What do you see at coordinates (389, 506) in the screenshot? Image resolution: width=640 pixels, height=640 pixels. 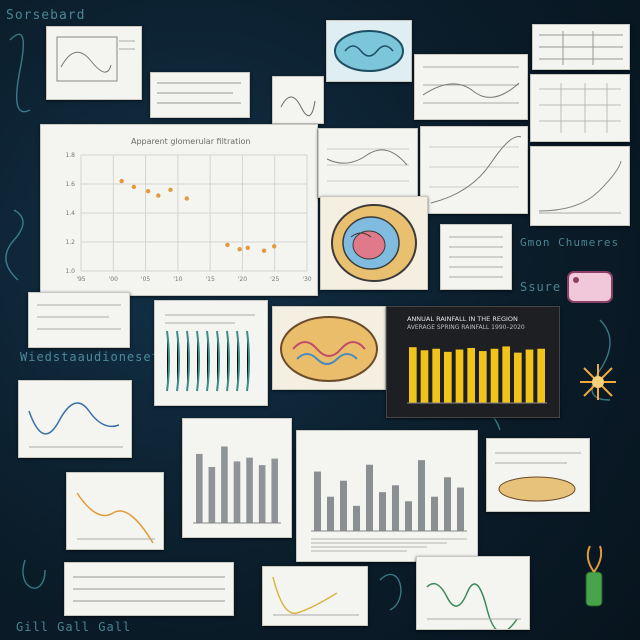 I see `center-bar-chart` at bounding box center [389, 506].